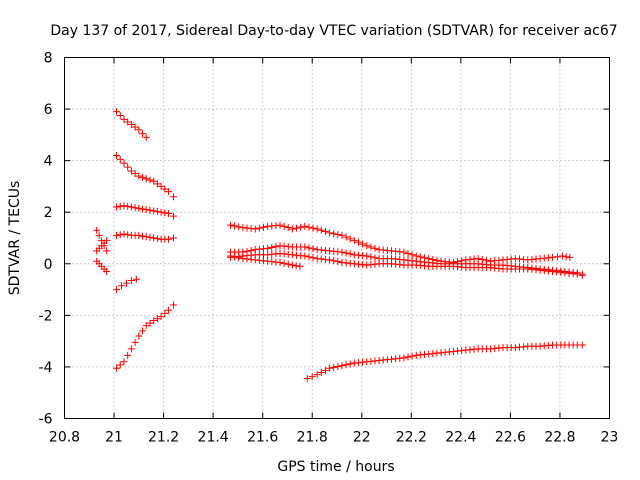 The width and height of the screenshot is (640, 480). What do you see at coordinates (262, 438) in the screenshot?
I see `x-tick-label: 21.6` at bounding box center [262, 438].